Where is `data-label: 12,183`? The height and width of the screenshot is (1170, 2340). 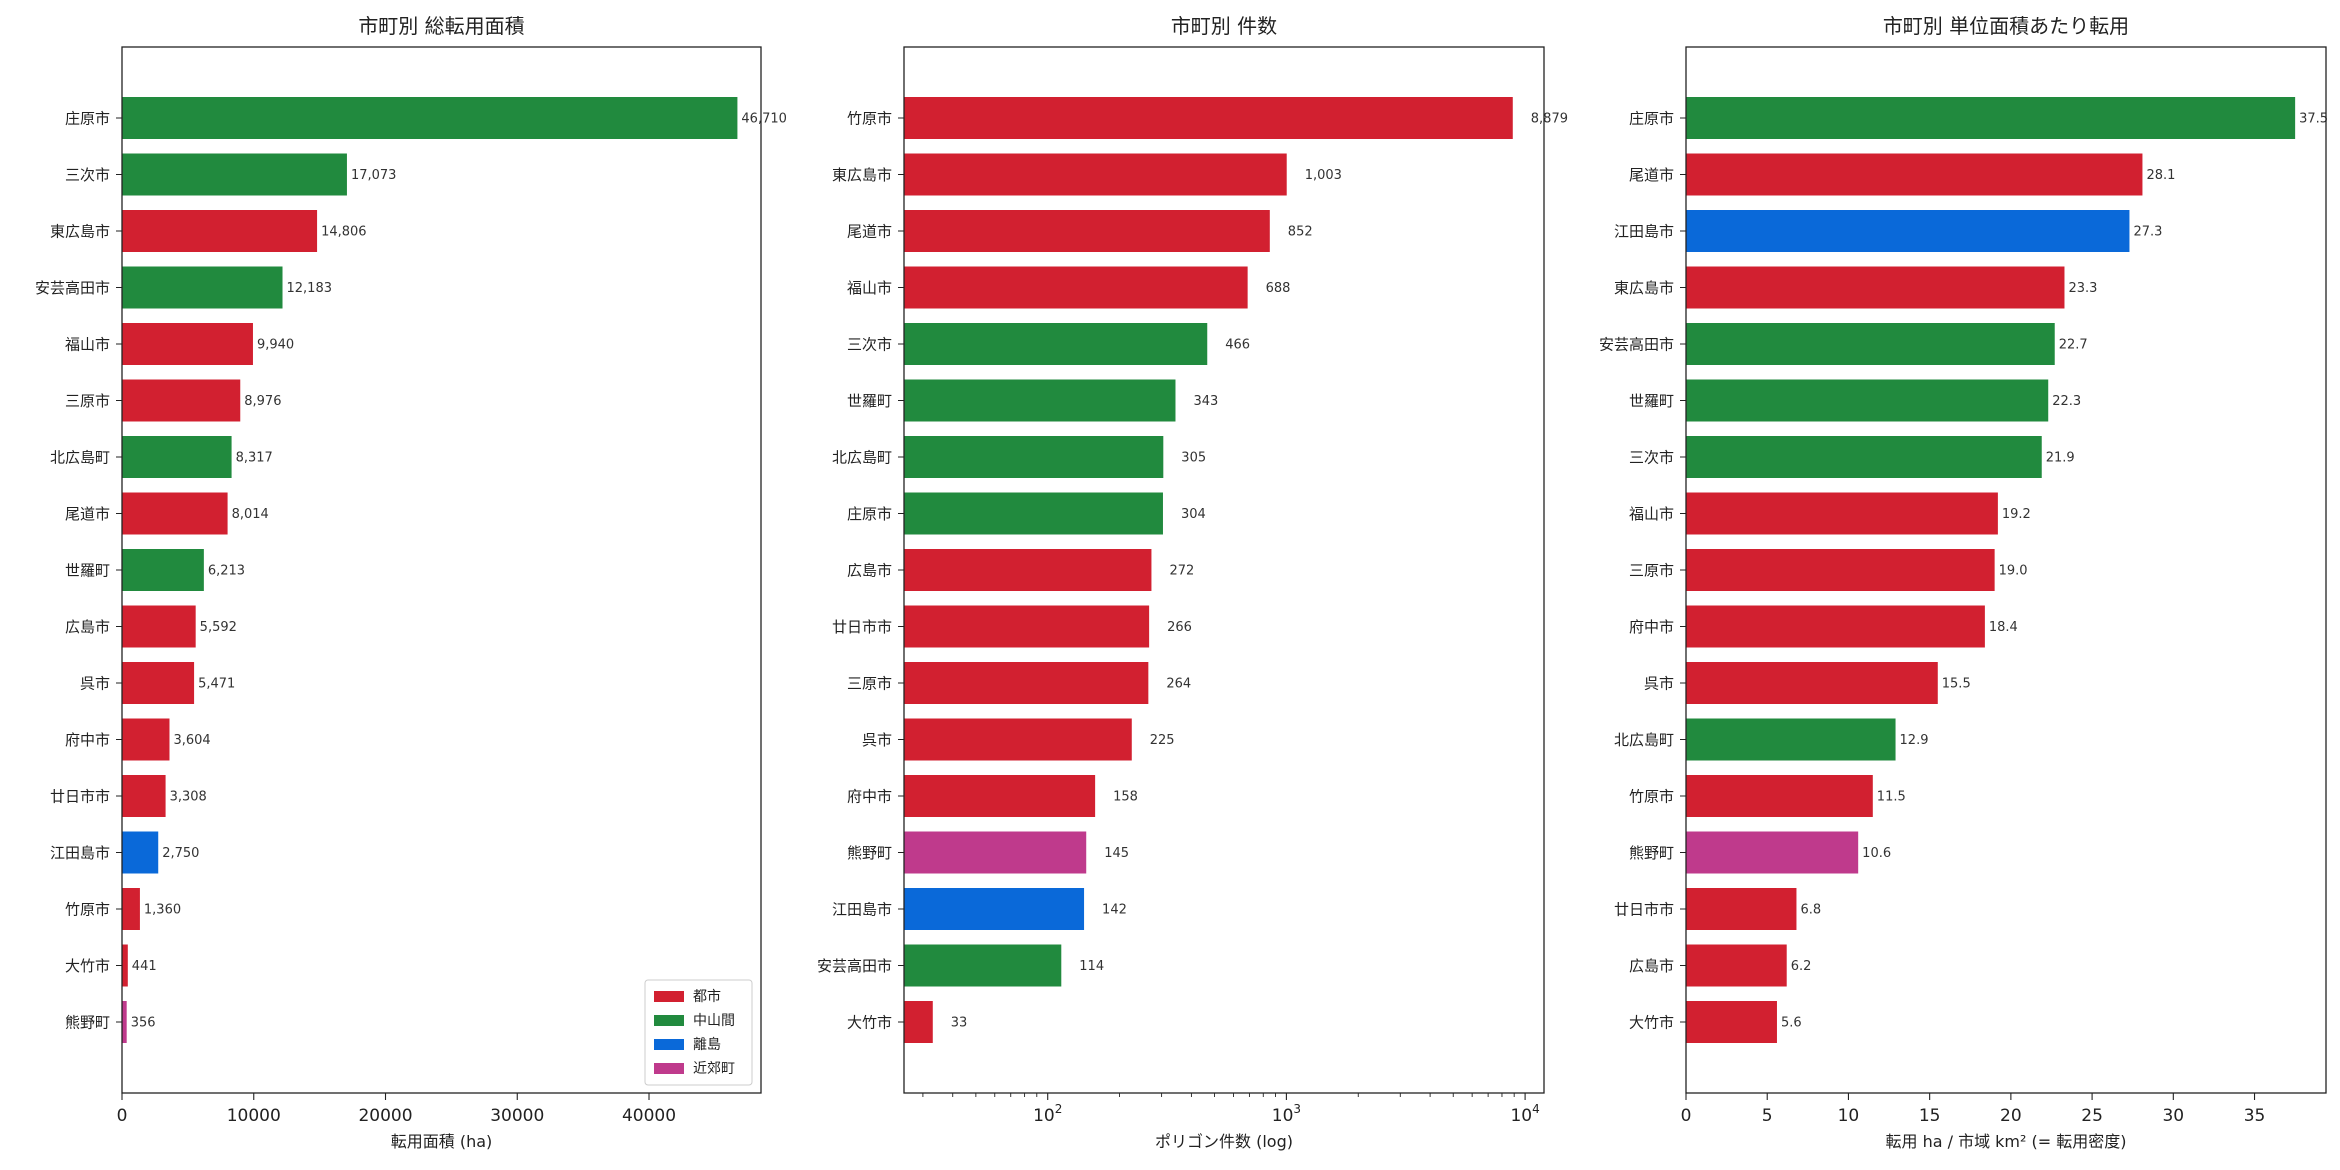 data-label: 12,183 is located at coordinates (310, 288).